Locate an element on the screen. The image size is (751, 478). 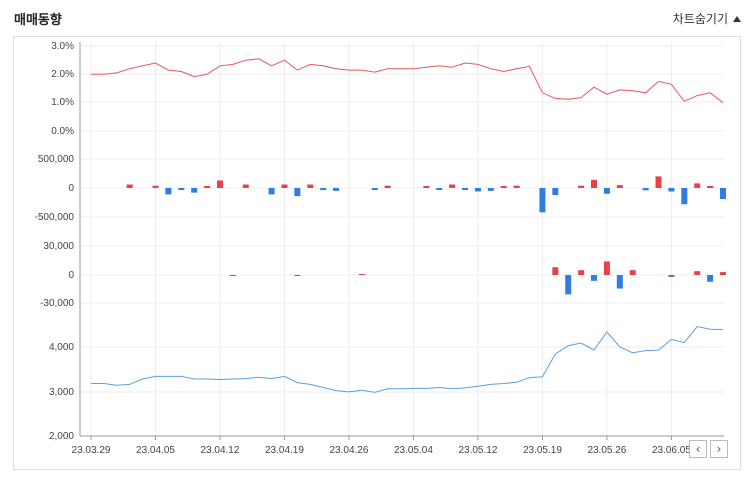
x-tick-label: 23.04.12 is located at coordinates (220, 450).